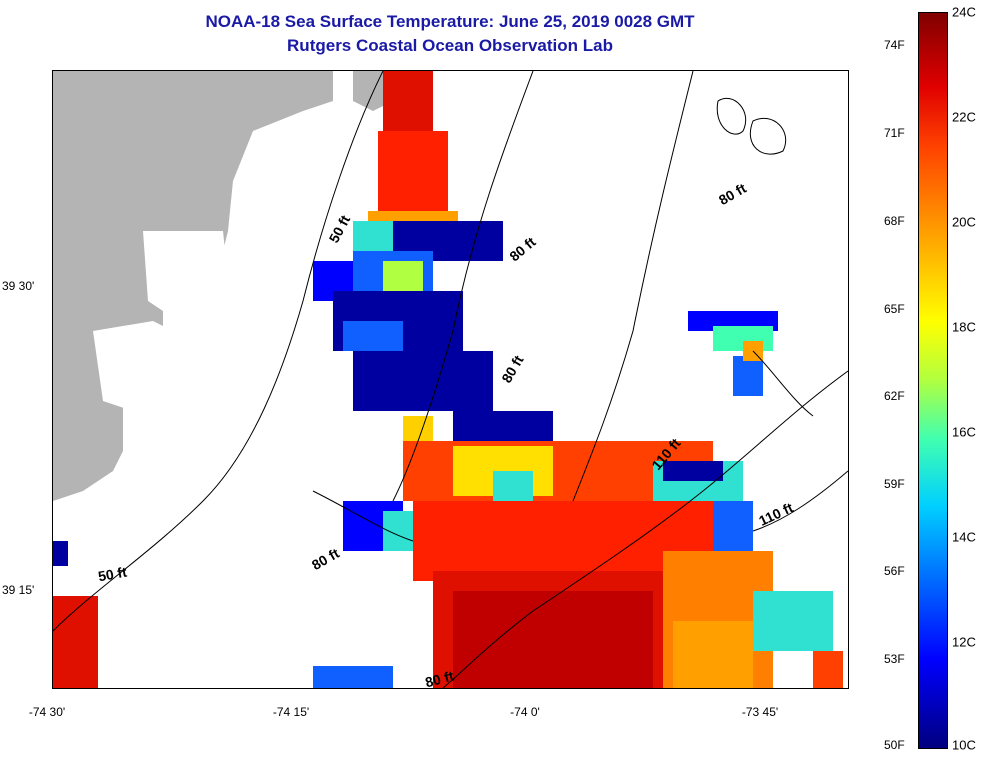 The image size is (1000, 761). Describe the element at coordinates (894, 309) in the screenshot. I see `colorbar-f-label: 65F` at that location.